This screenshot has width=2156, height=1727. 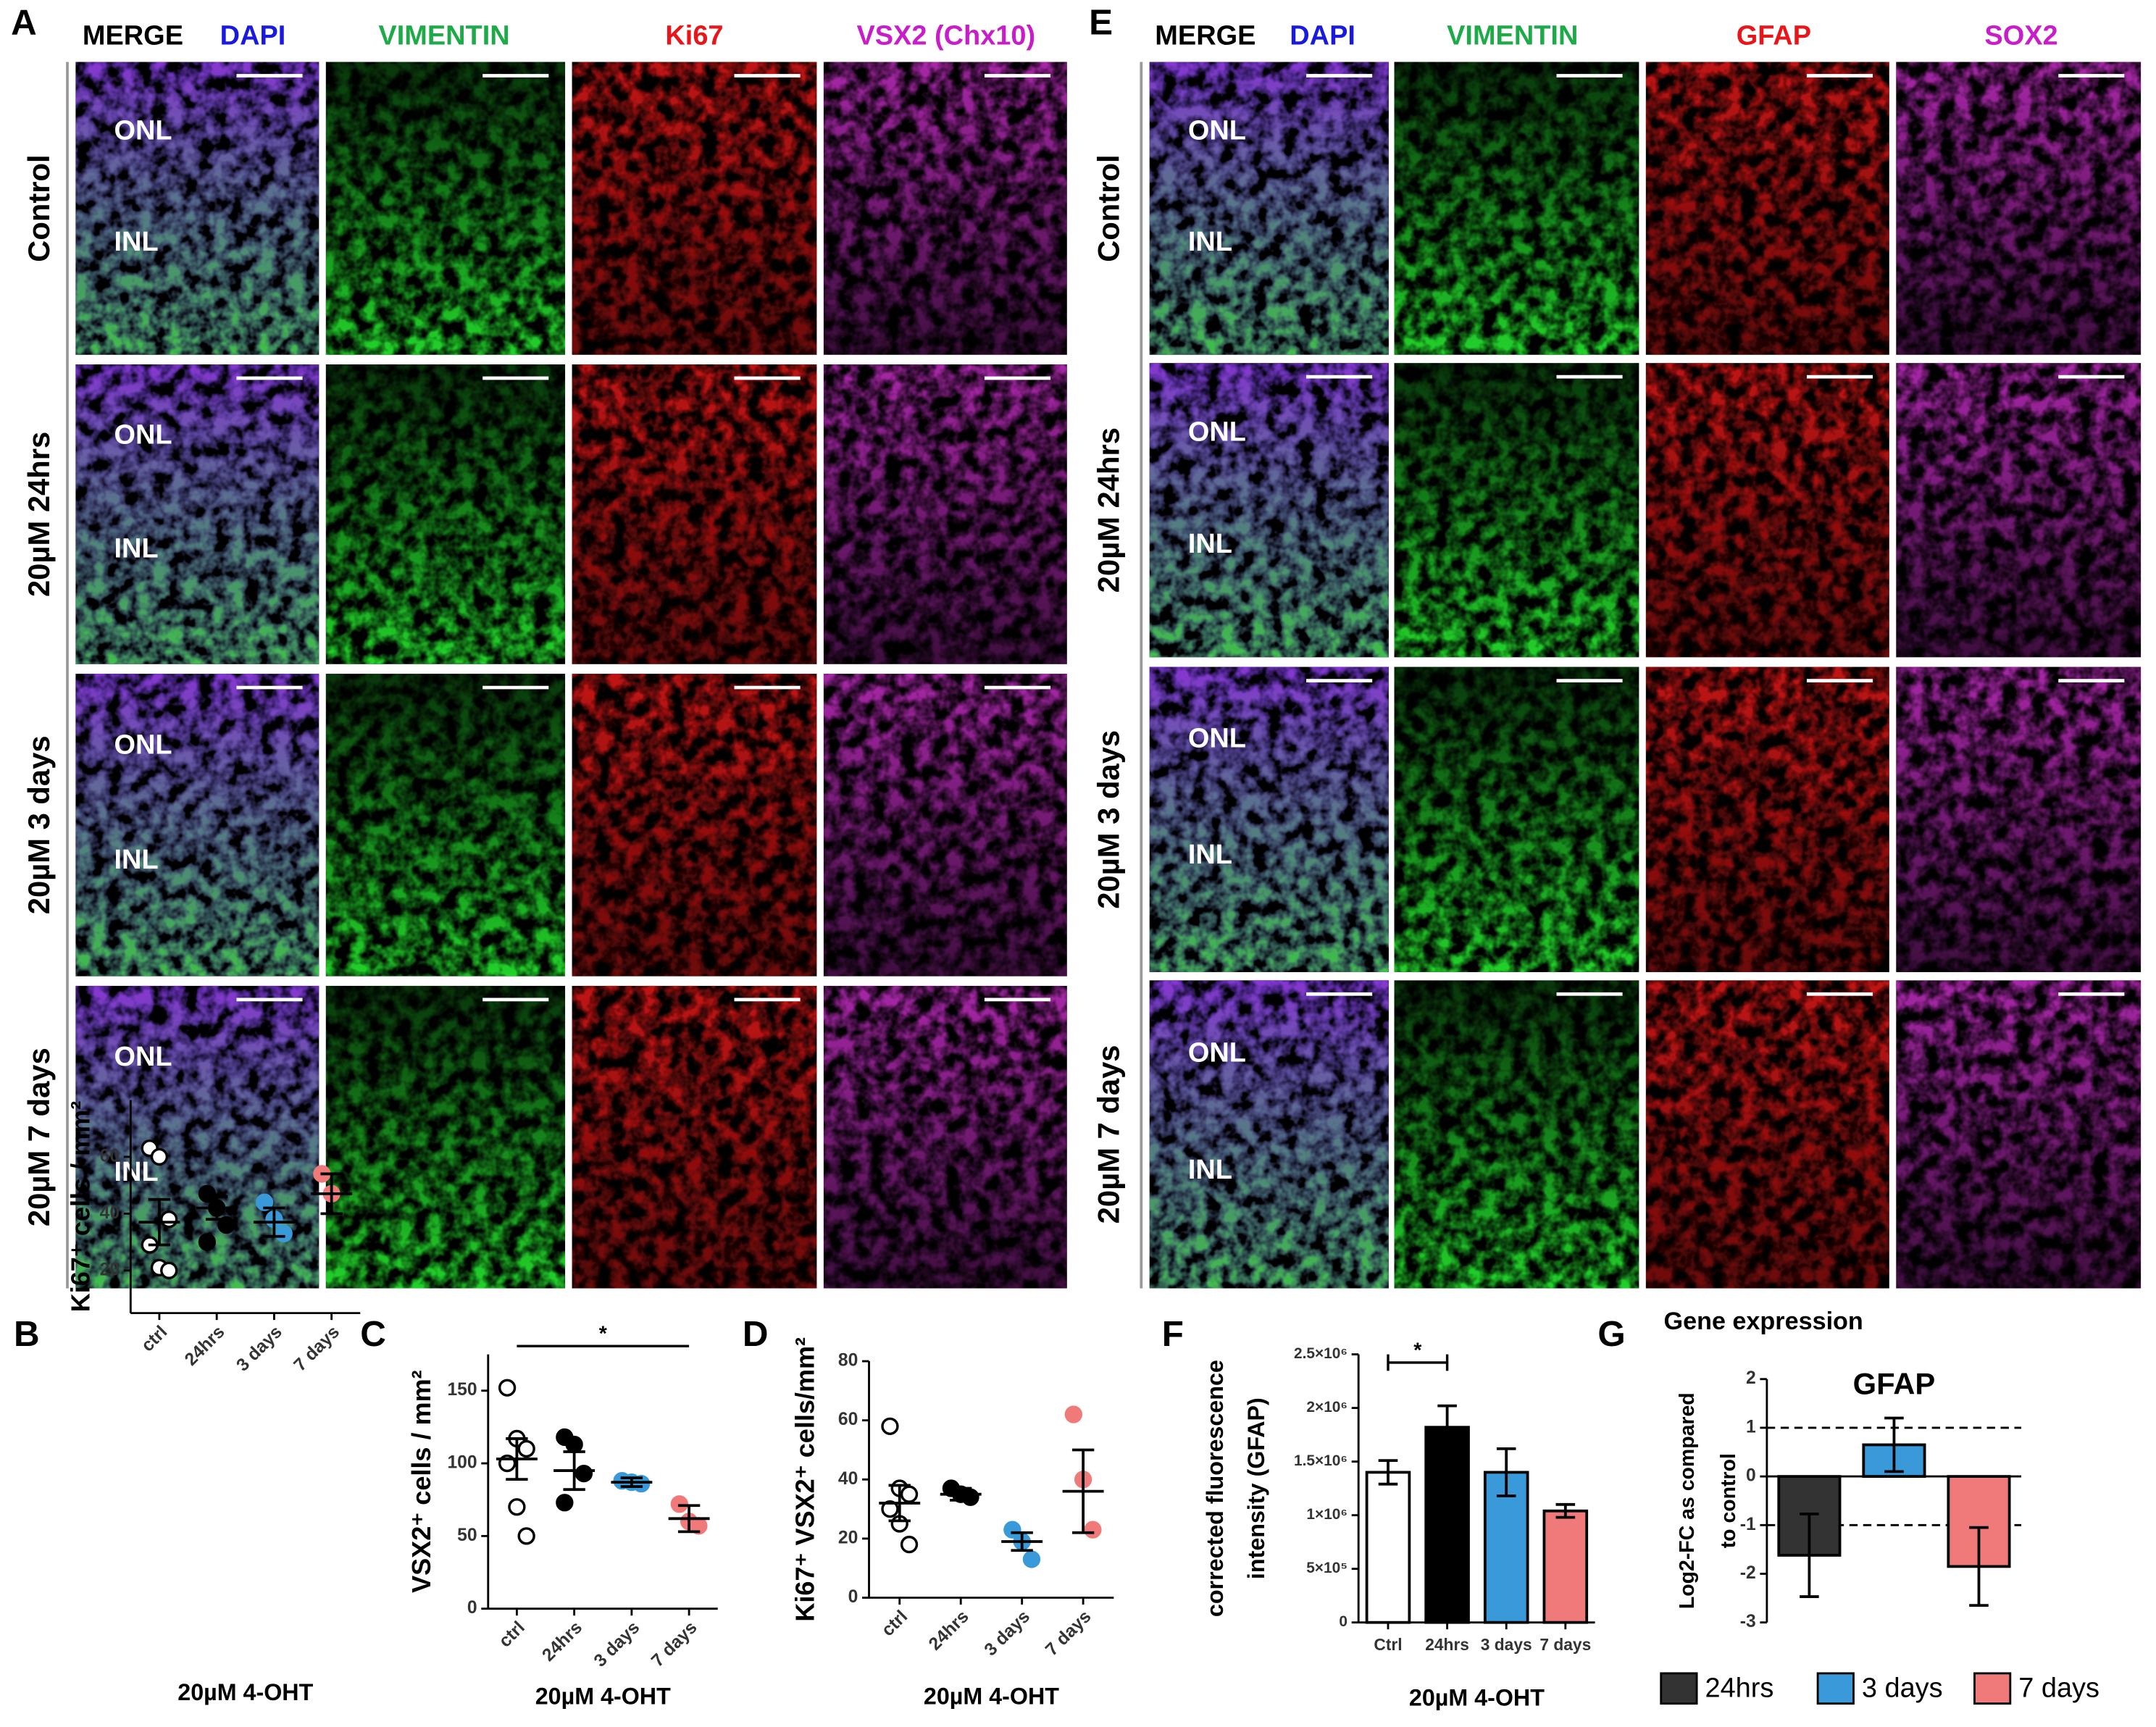 I want to click on channel-label: DAPI, so click(x=1322, y=35).